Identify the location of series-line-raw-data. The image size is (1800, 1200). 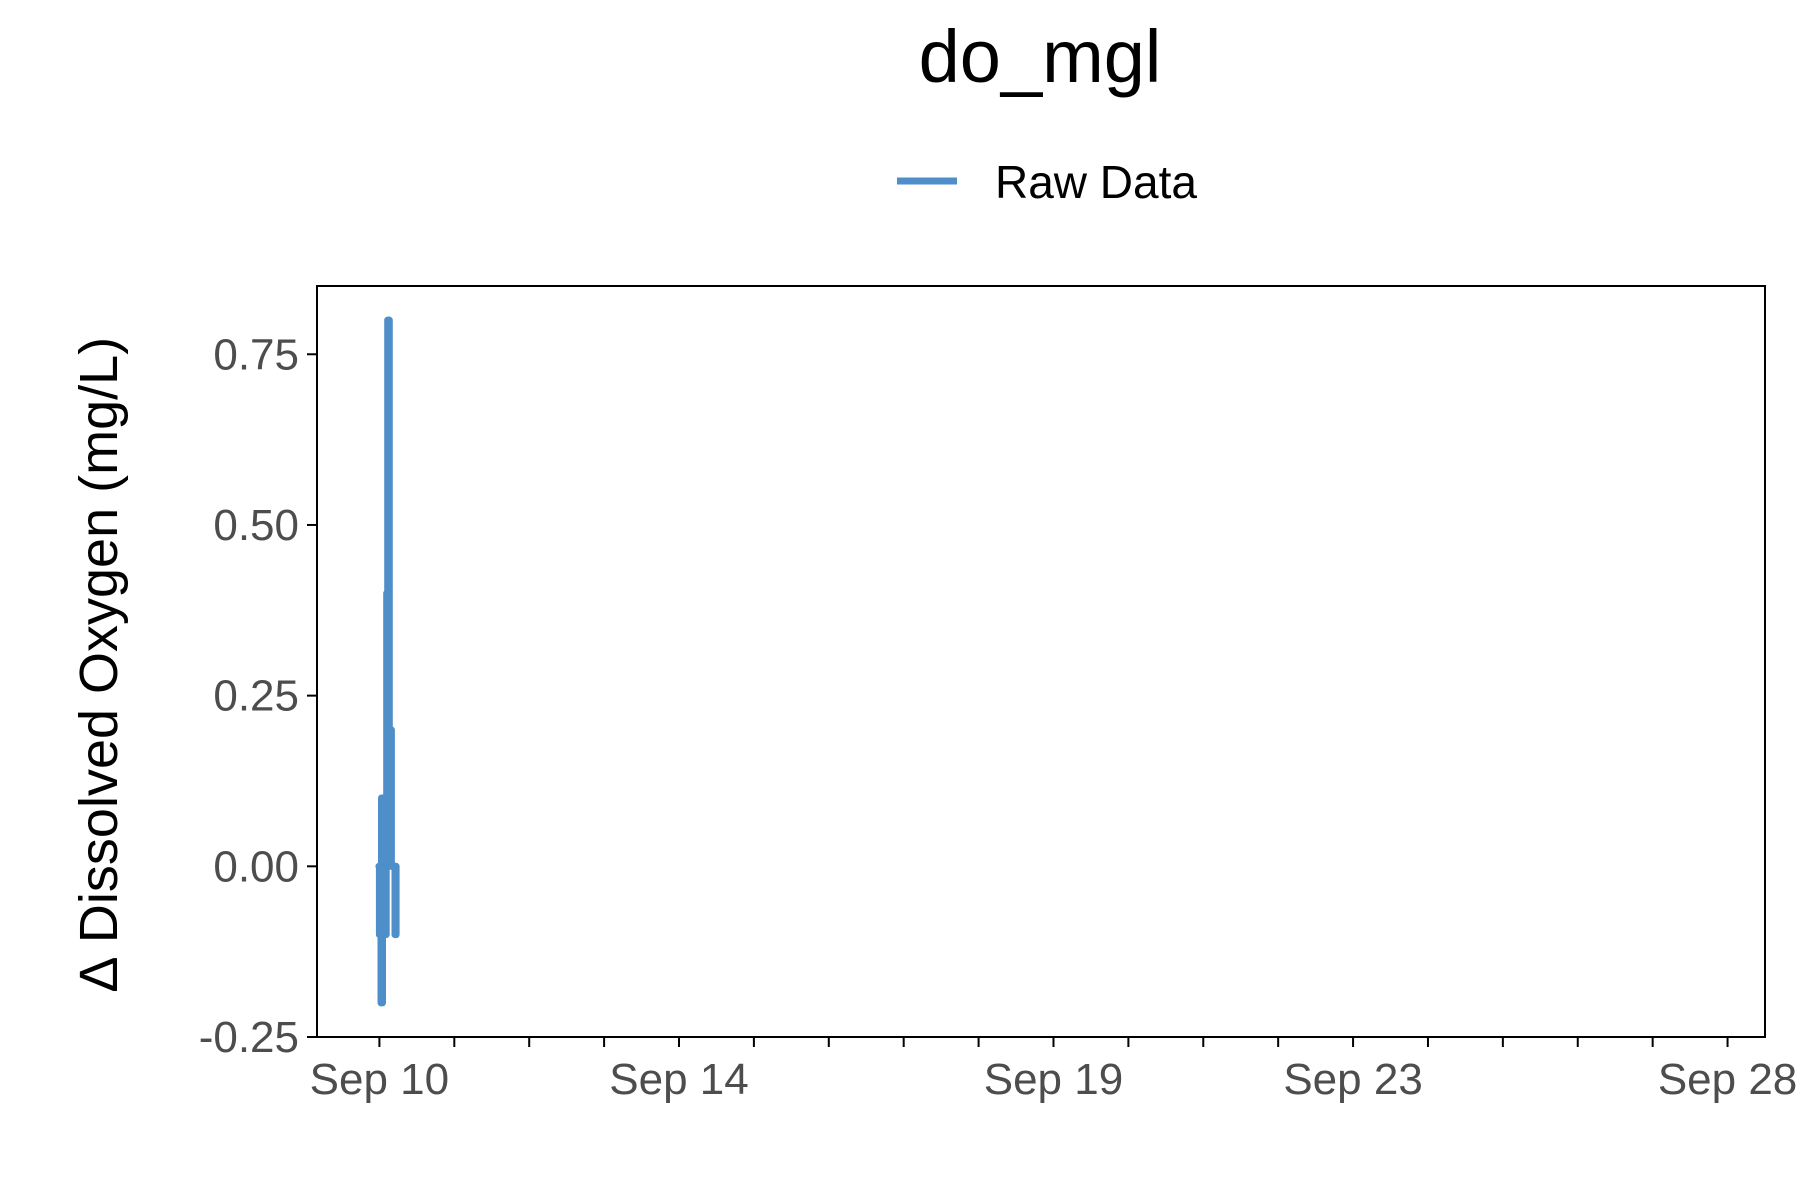
(387, 661).